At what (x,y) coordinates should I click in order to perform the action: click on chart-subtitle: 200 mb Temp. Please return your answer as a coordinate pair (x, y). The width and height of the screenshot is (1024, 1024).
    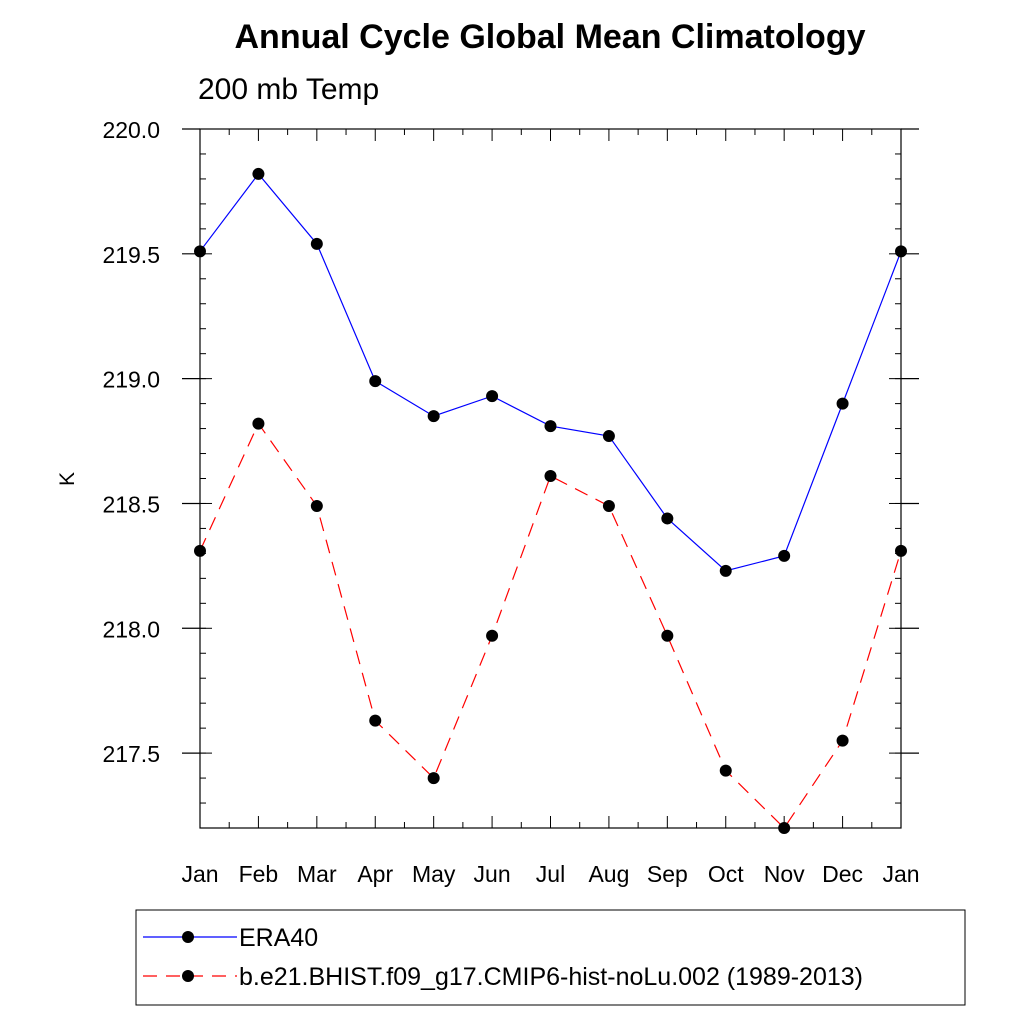
    Looking at the image, I should click on (288, 89).